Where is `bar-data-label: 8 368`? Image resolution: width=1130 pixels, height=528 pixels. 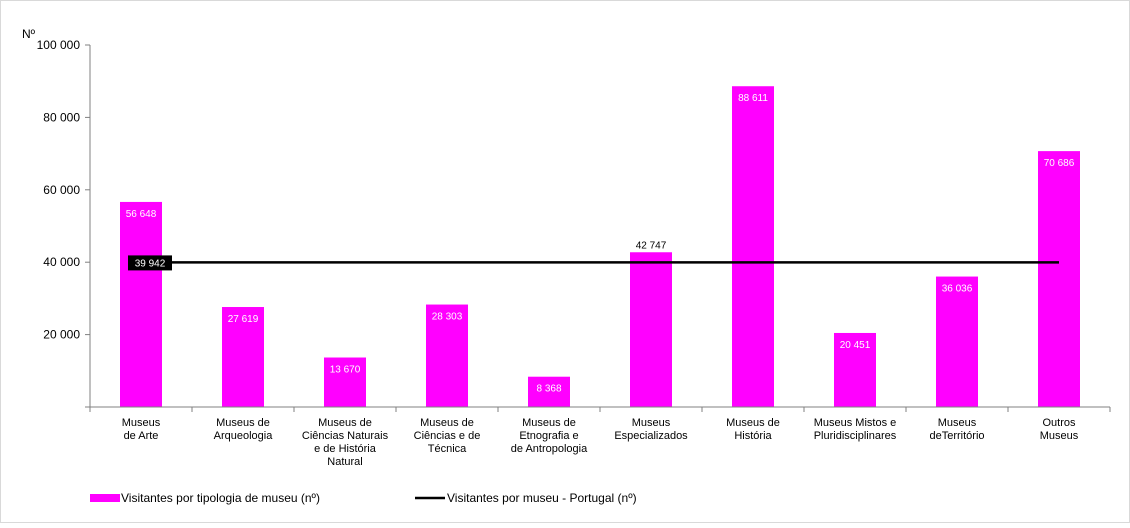
bar-data-label: 8 368 is located at coordinates (548, 389).